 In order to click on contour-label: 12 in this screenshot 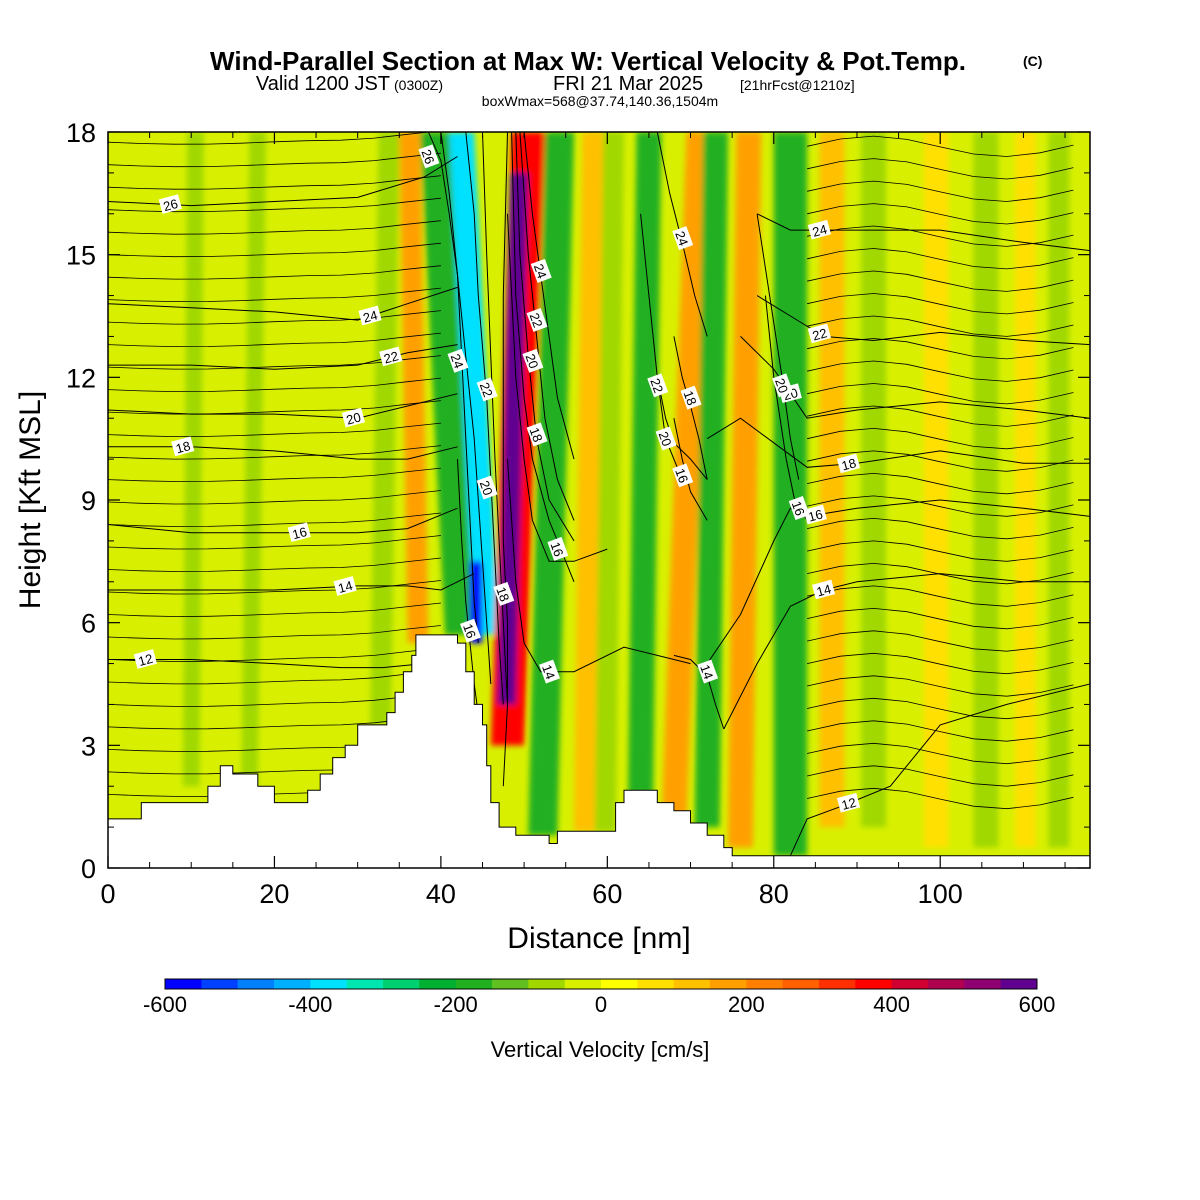, I will do `click(848, 802)`.